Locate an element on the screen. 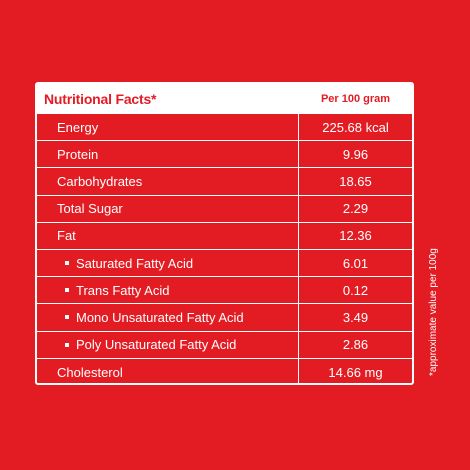  table-row: Saturated Fatty Acid 6.01 is located at coordinates (224, 263).